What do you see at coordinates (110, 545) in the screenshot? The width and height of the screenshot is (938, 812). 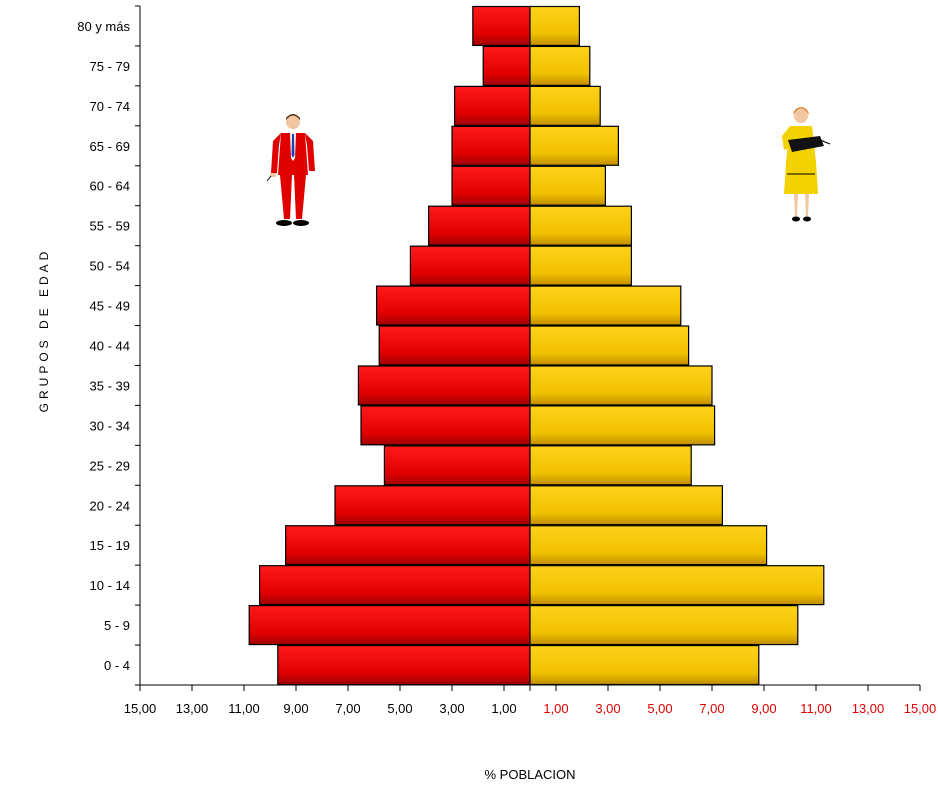 I see `category-label: 15 - 19` at bounding box center [110, 545].